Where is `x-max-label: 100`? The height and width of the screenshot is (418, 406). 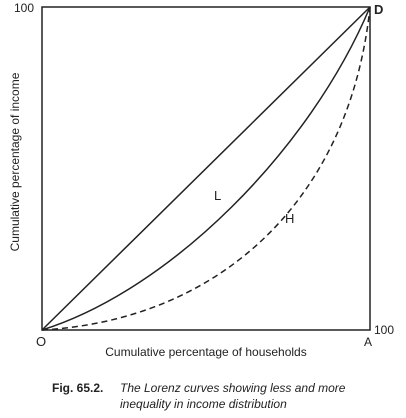 x-max-label: 100 is located at coordinates (384, 330).